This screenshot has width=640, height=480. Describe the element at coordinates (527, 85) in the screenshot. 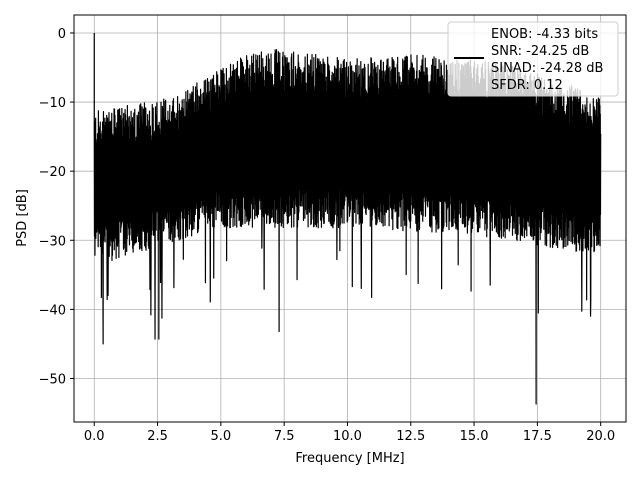

I see `legend-sfdr: SFDR: 0.12` at that location.